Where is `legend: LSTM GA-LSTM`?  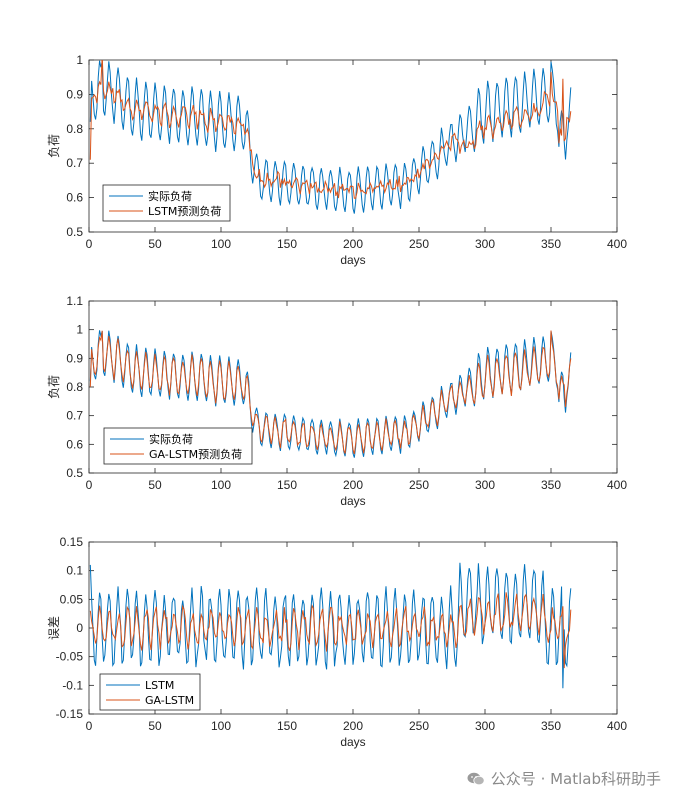
legend: LSTM GA-LSTM is located at coordinates (150, 692).